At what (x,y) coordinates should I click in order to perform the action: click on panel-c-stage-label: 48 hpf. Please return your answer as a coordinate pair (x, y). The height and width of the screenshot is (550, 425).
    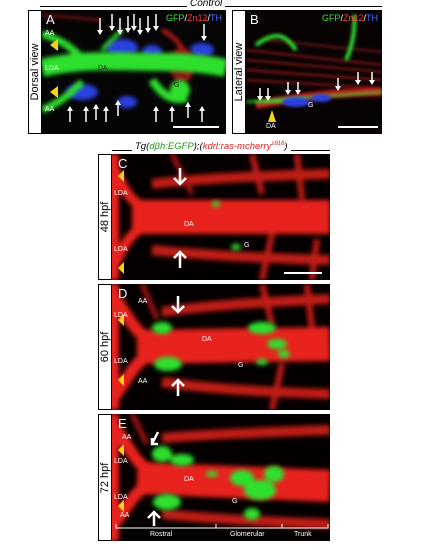
    Looking at the image, I should click on (105, 217).